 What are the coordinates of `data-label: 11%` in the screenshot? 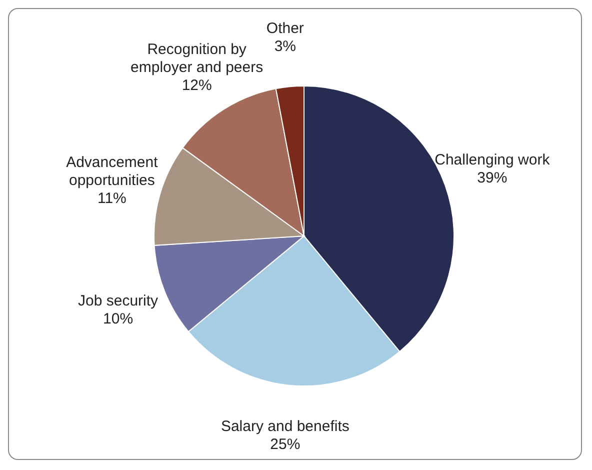 It's located at (111, 198).